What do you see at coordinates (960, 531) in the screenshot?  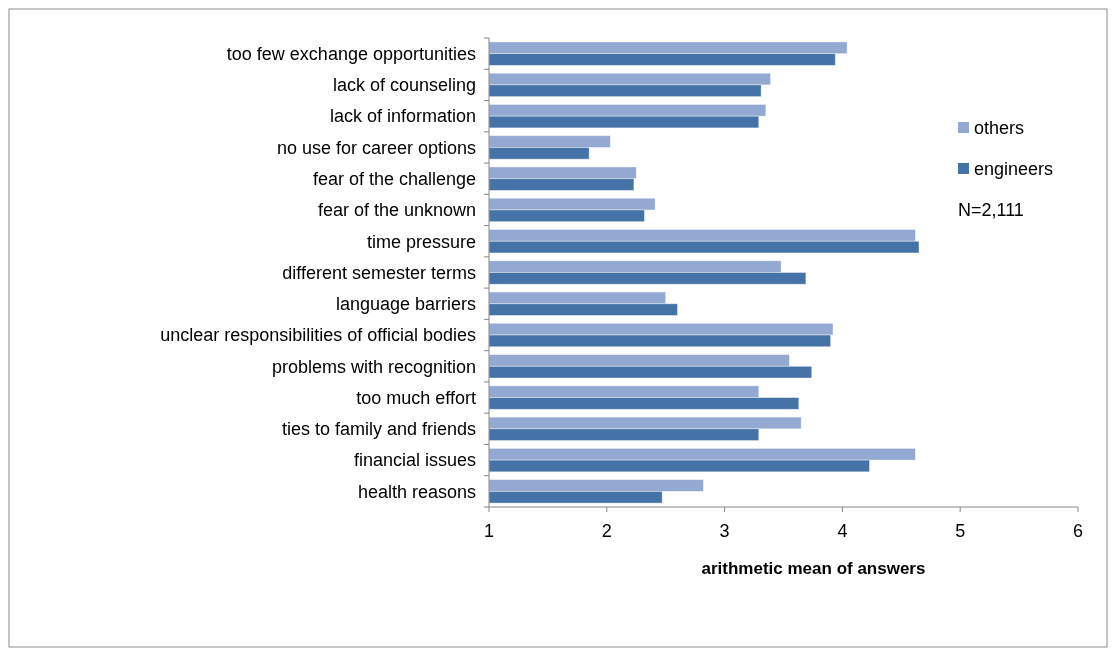 I see `x-tick-label: 5` at bounding box center [960, 531].